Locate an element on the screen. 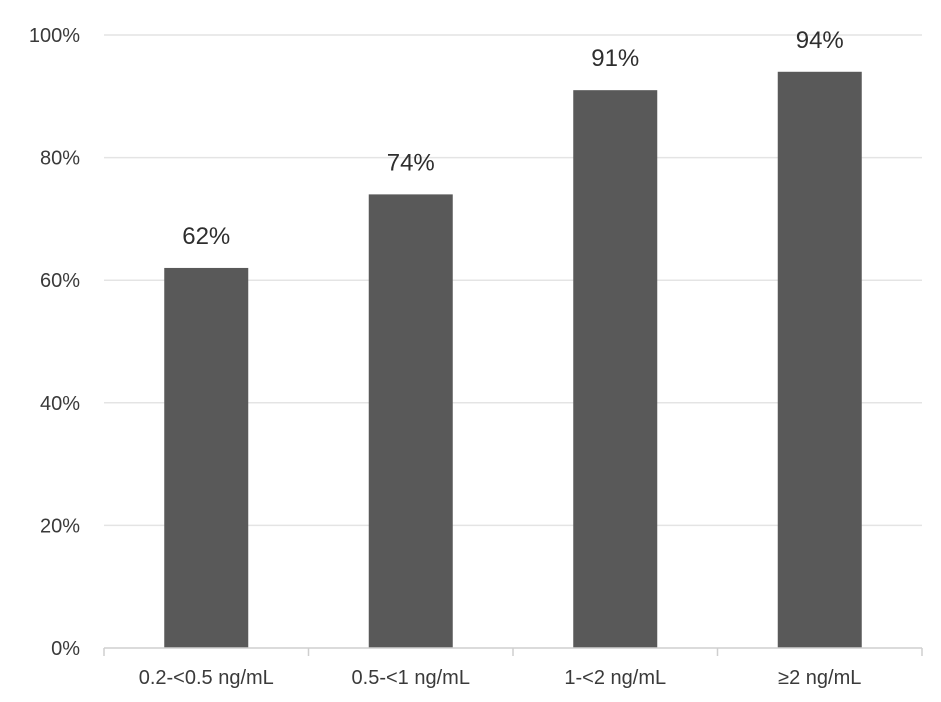 The height and width of the screenshot is (702, 941). y-tick-label: 40% is located at coordinates (60, 404).